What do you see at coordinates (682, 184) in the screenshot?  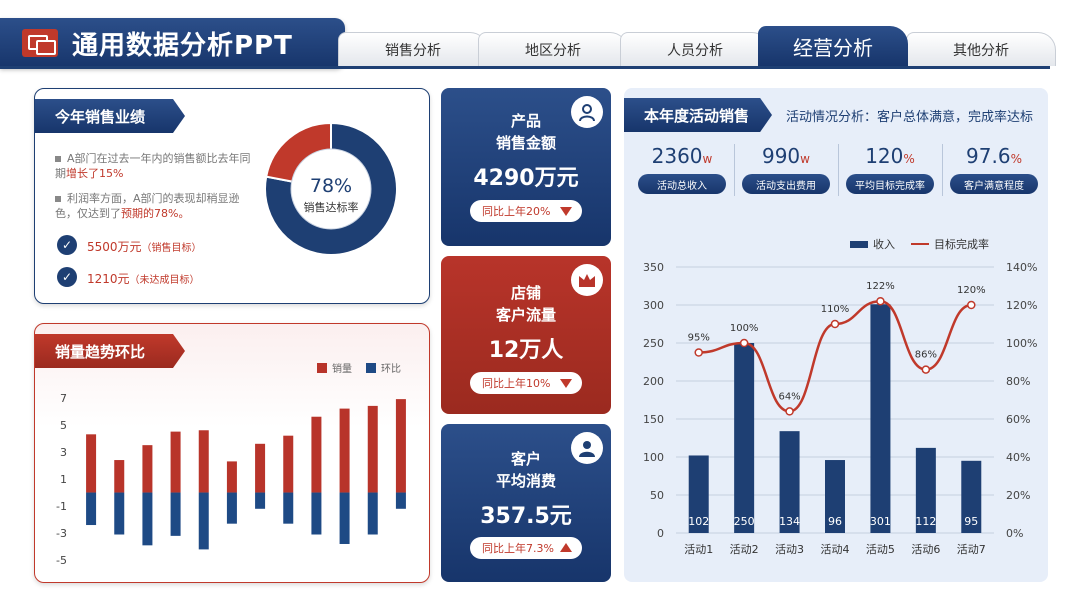 I see `kpi-label: 活动总收入` at bounding box center [682, 184].